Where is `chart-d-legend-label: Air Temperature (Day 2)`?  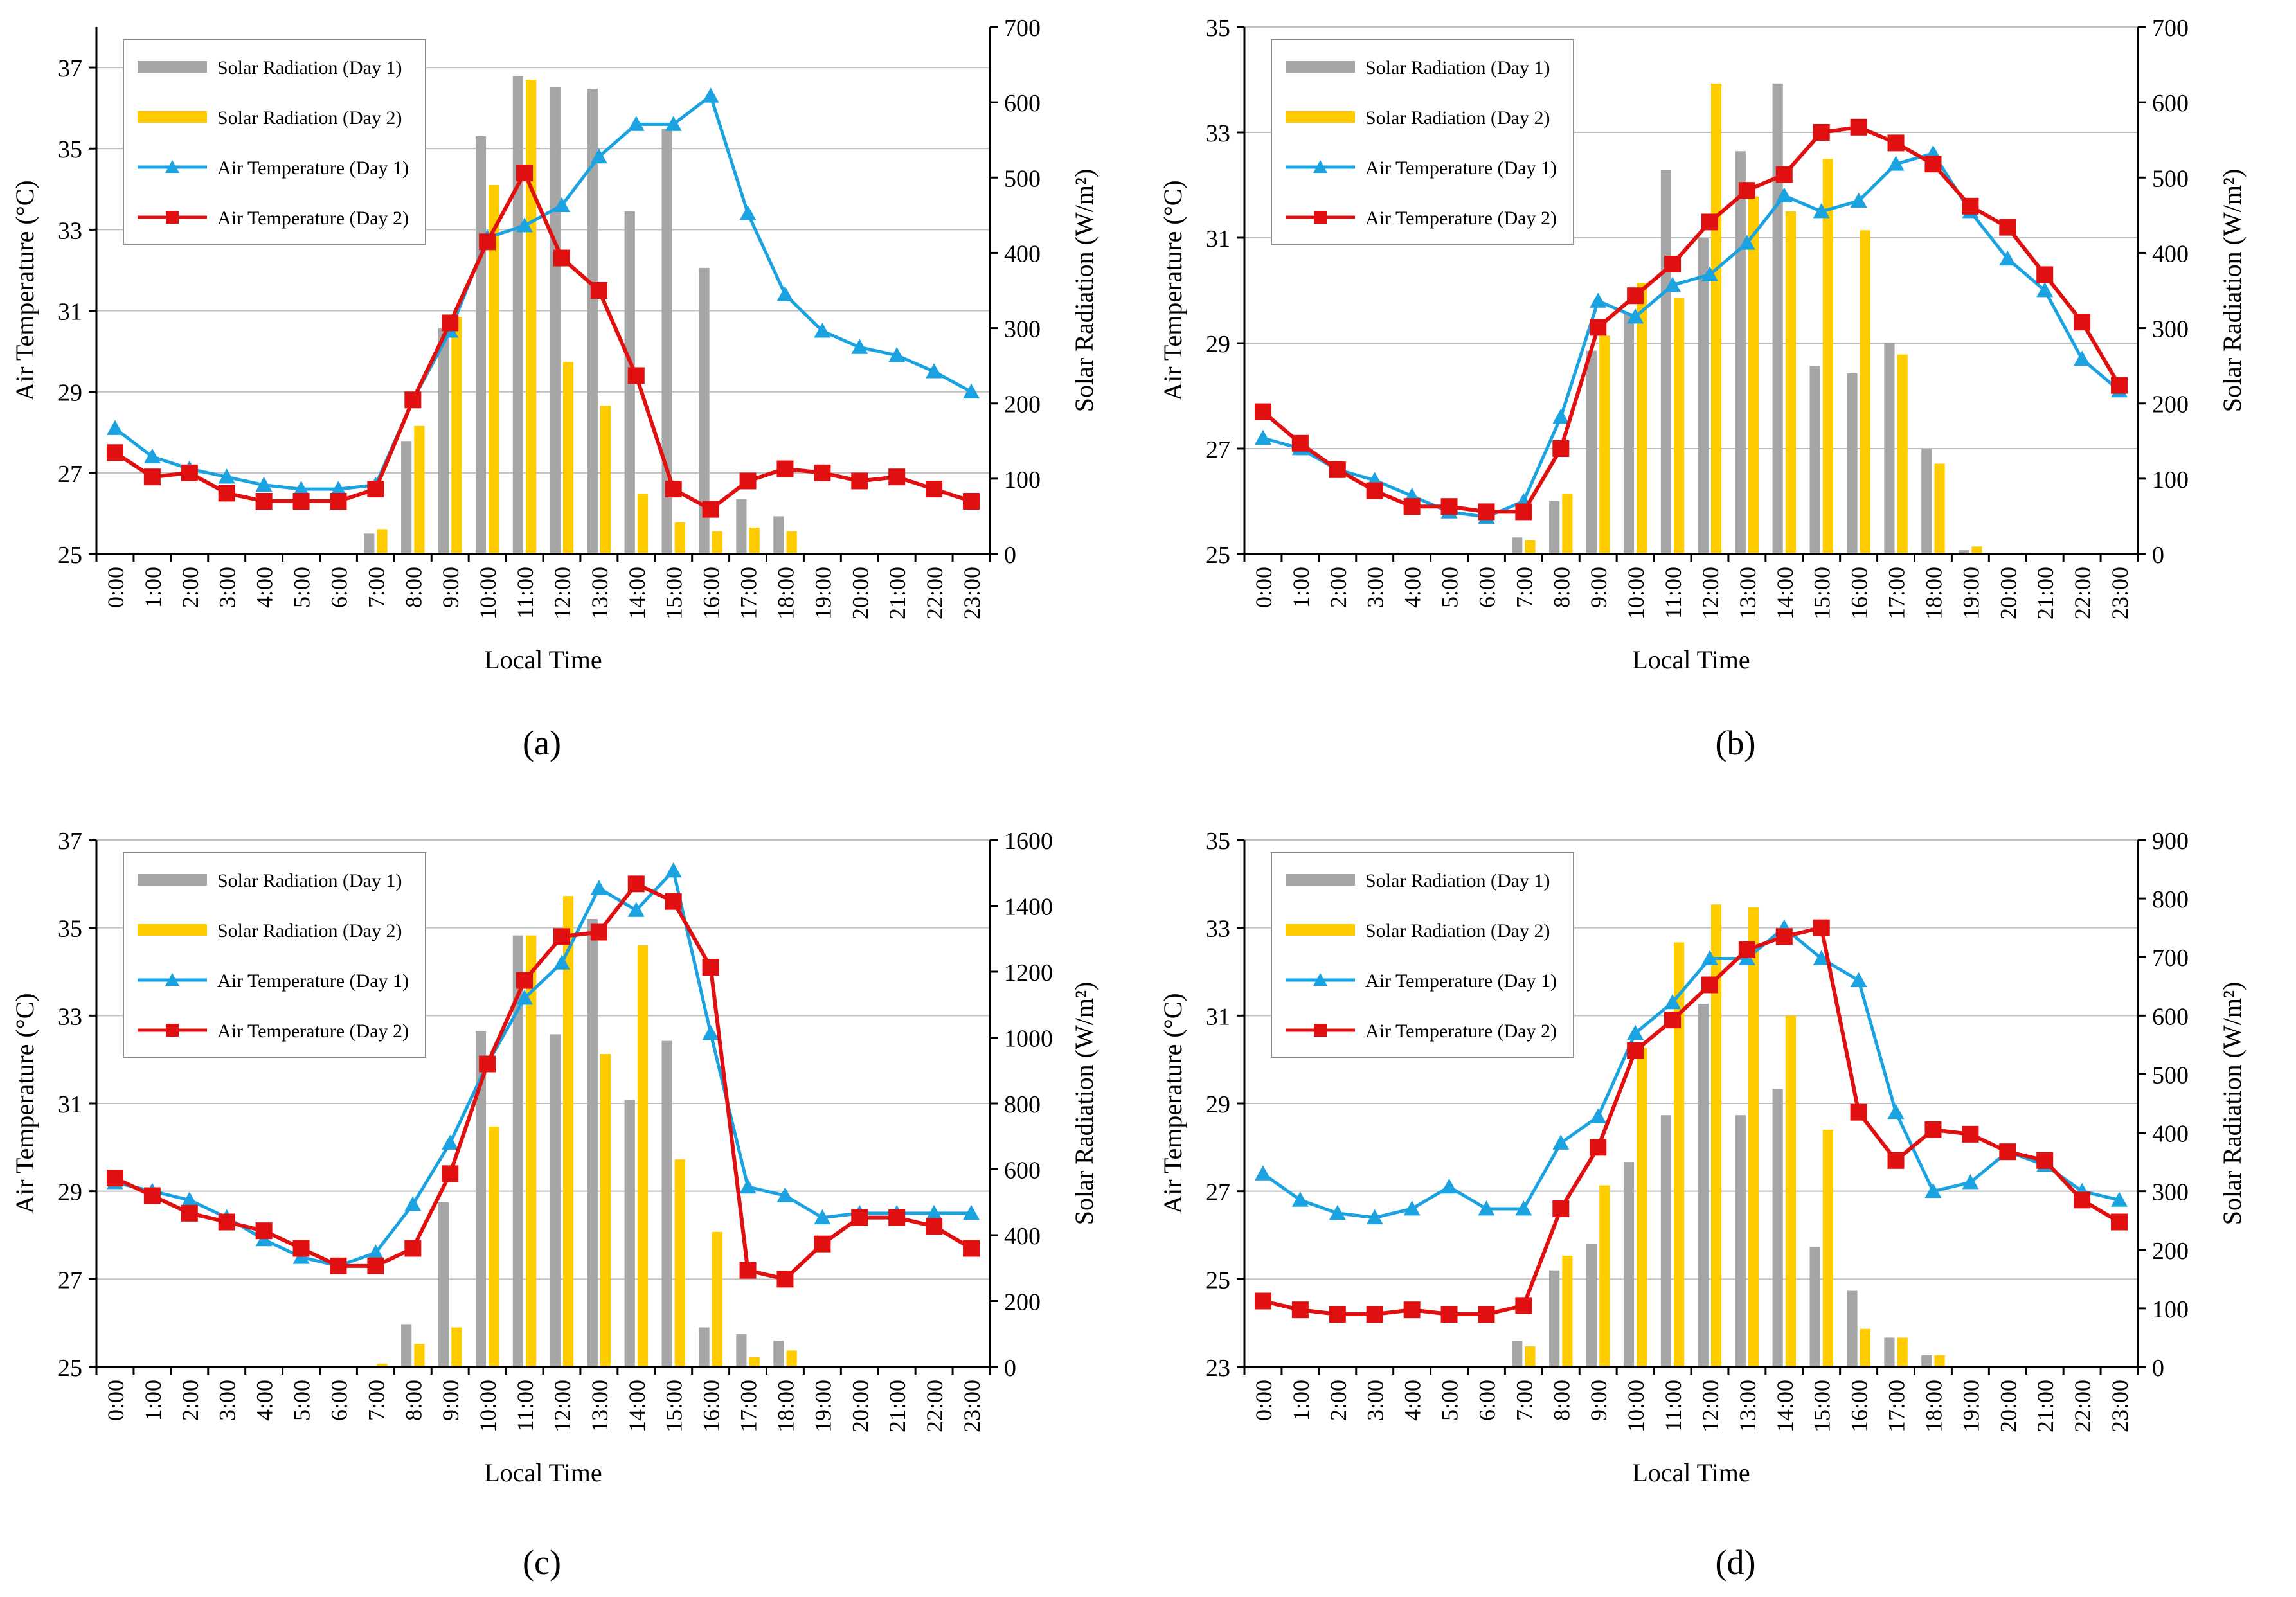
chart-d-legend-label: Air Temperature (Day 2) is located at coordinates (1461, 1031).